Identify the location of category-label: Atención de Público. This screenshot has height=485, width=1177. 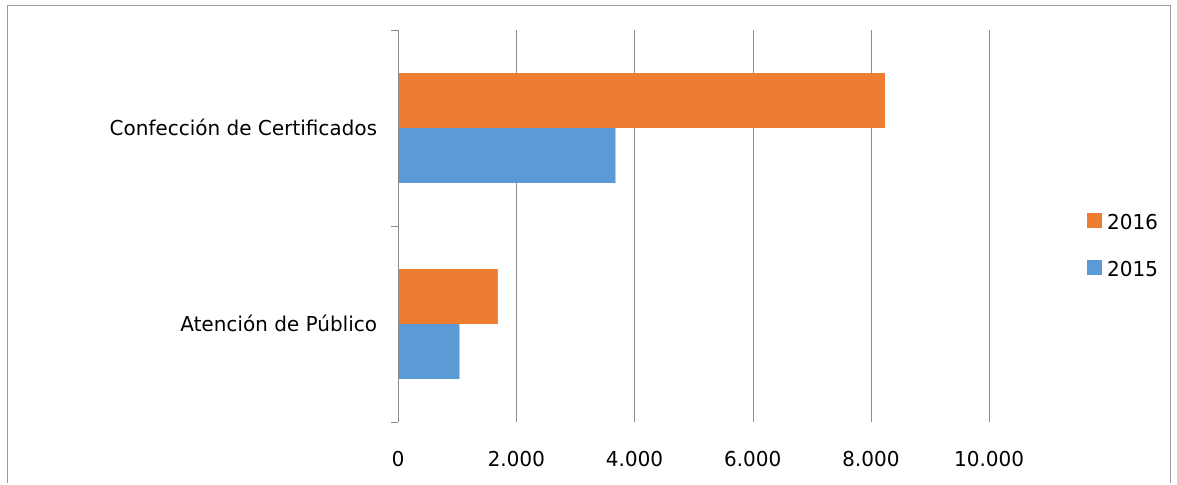
(278, 324).